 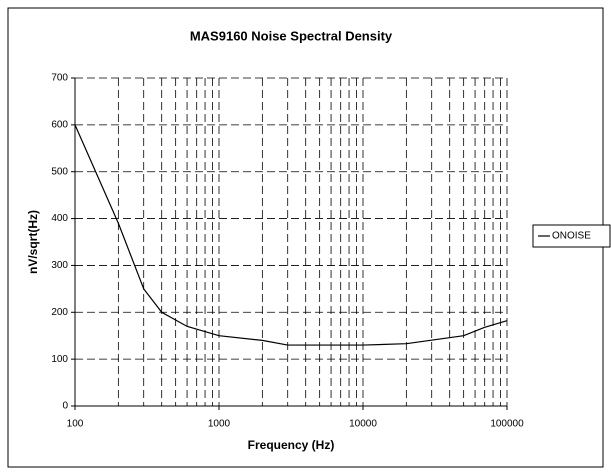 I want to click on x-axis-label: Frequency (Hz), so click(x=291, y=445).